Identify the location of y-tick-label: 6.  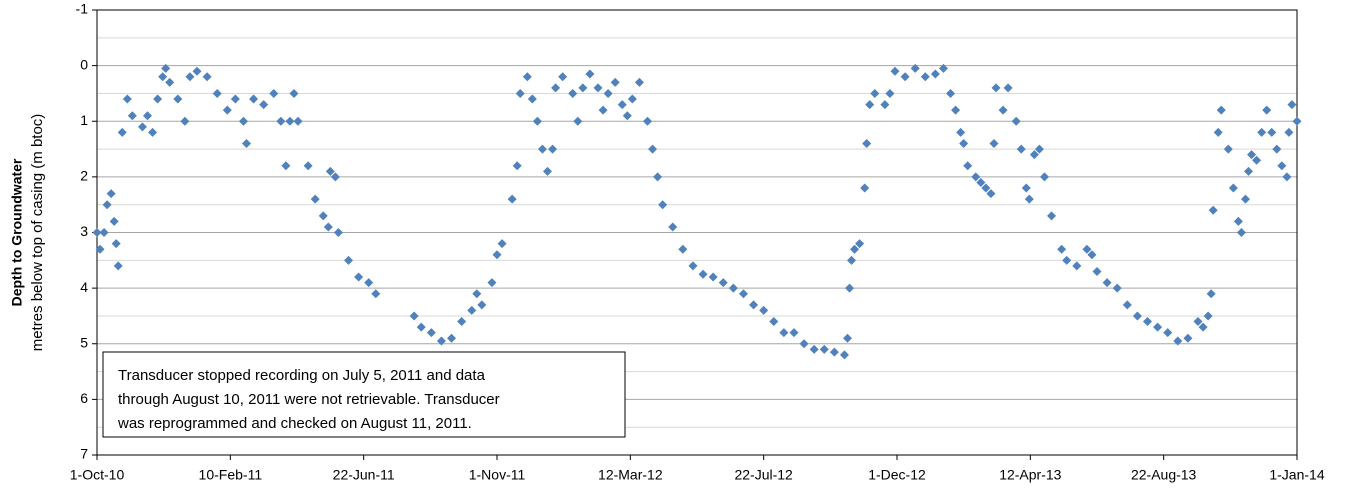
(84, 398).